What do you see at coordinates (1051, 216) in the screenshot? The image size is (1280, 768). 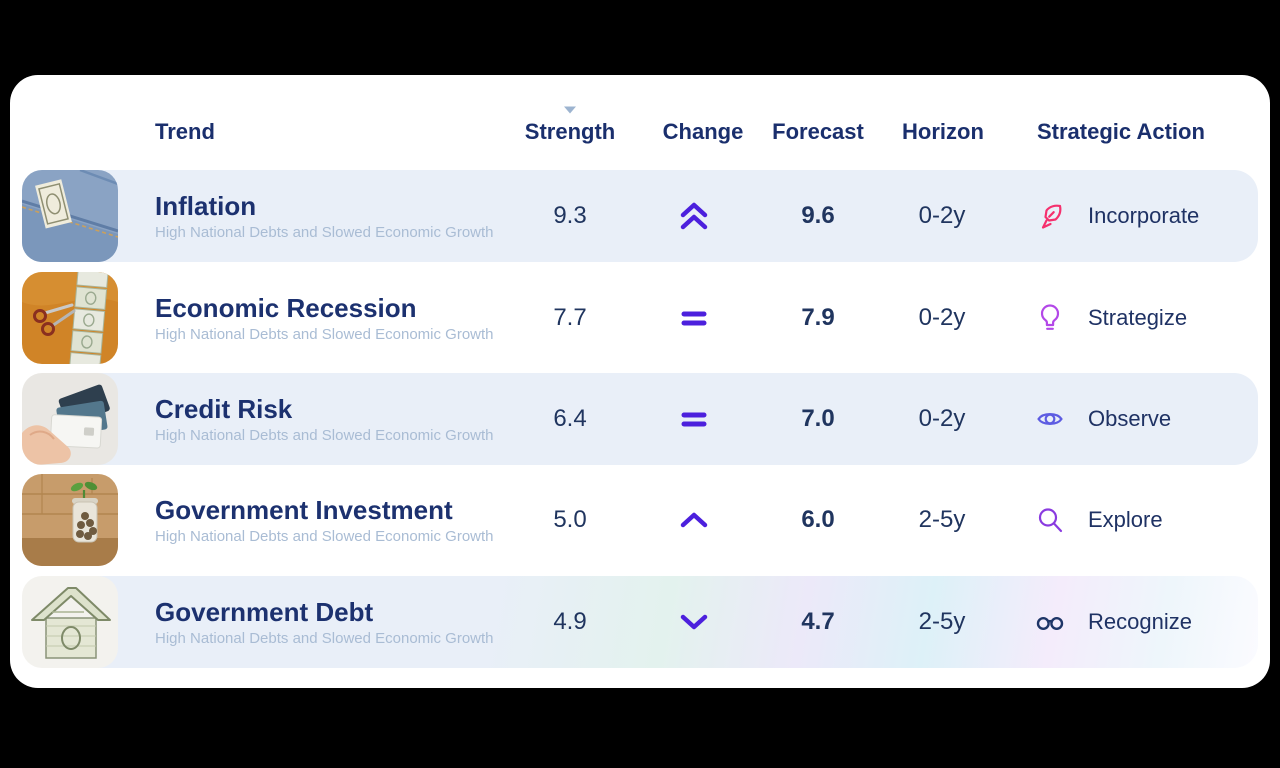 I see `rocket-icon` at bounding box center [1051, 216].